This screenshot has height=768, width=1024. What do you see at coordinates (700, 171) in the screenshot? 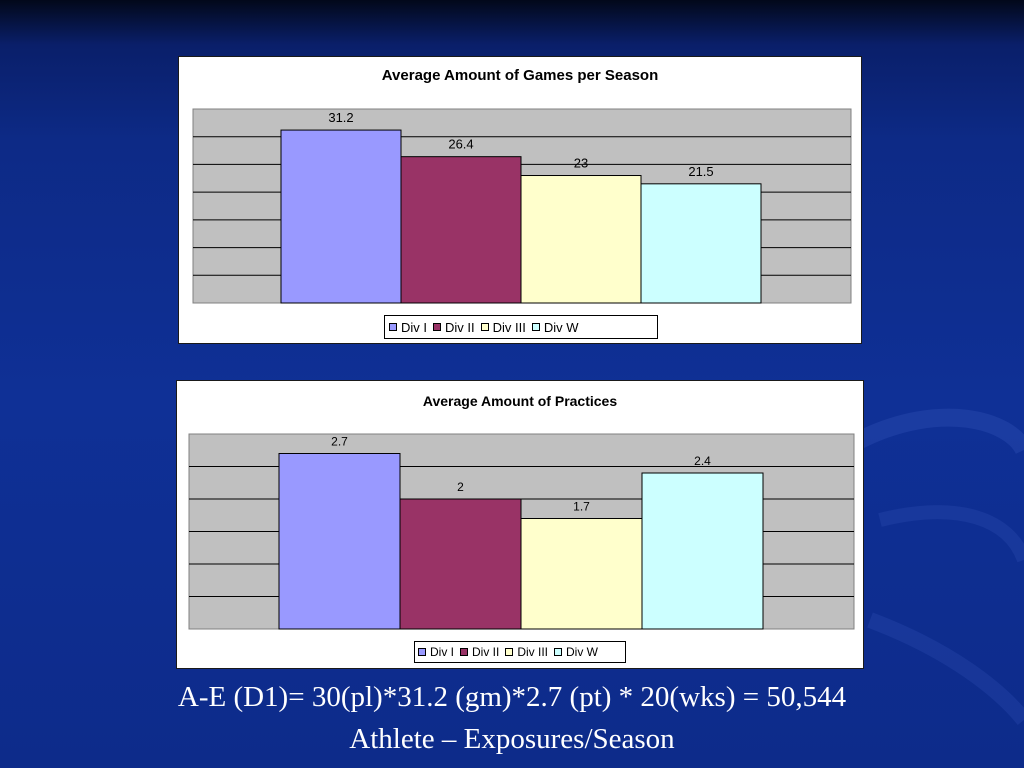
I see `data-label: 21.5` at bounding box center [700, 171].